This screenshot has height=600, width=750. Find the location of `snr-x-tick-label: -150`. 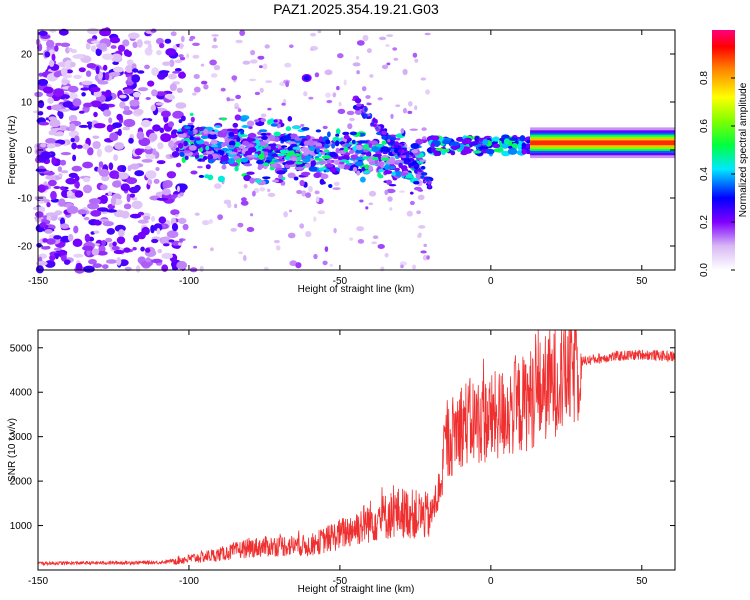

snr-x-tick-label: -150 is located at coordinates (38, 581).